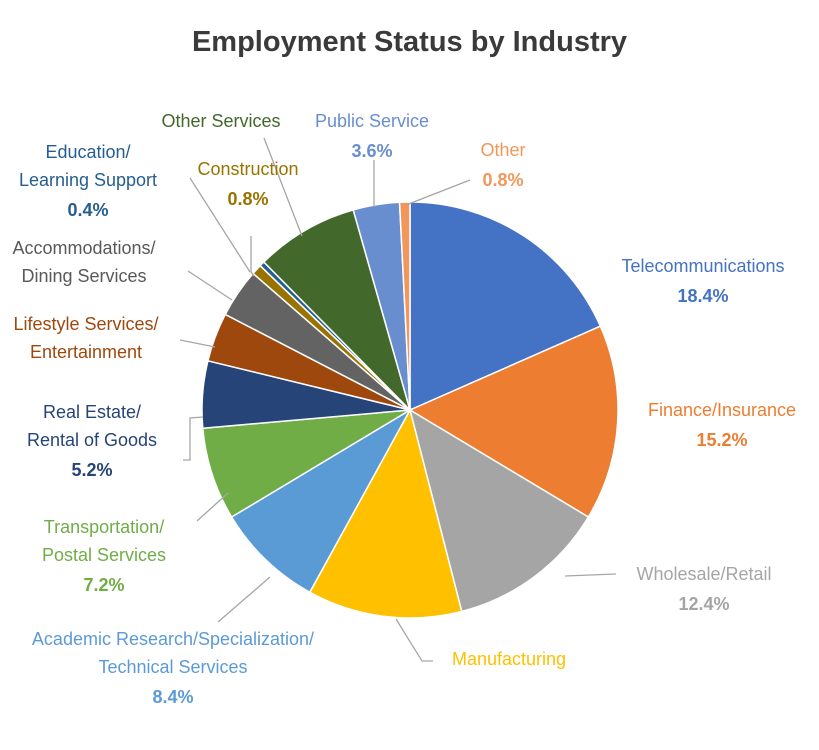  What do you see at coordinates (247, 169) in the screenshot?
I see `slice-label-line: Construction` at bounding box center [247, 169].